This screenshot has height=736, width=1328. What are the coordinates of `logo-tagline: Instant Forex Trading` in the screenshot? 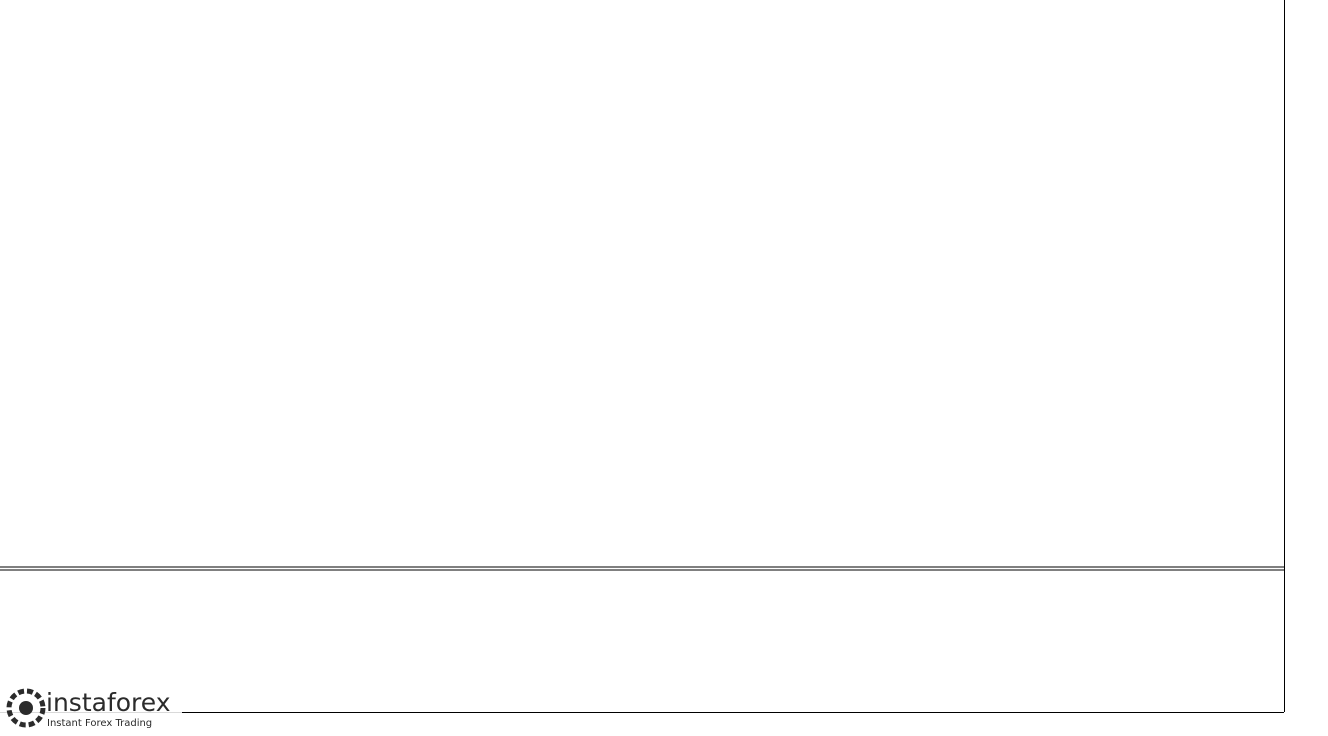 It's located at (99, 723).